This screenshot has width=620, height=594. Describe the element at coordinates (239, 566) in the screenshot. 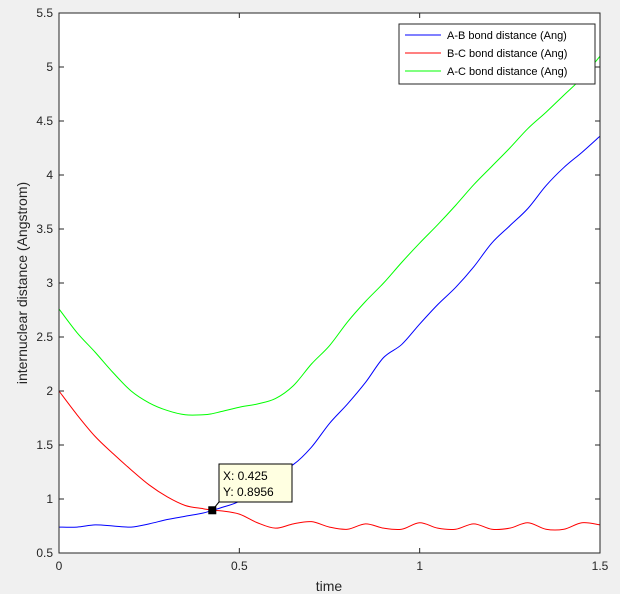

I see `x-tick-label: 0.5` at that location.